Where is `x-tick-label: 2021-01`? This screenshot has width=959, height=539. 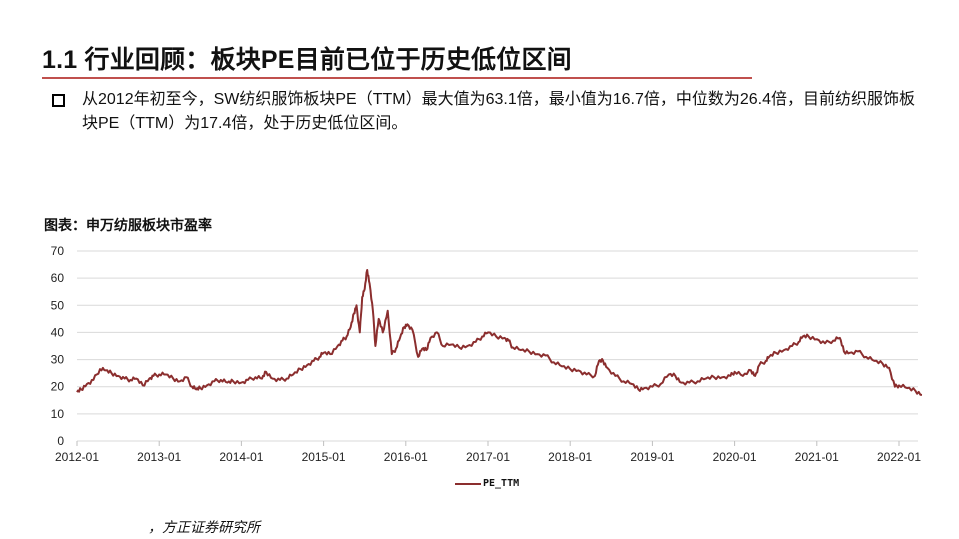 x-tick-label: 2021-01 is located at coordinates (817, 457).